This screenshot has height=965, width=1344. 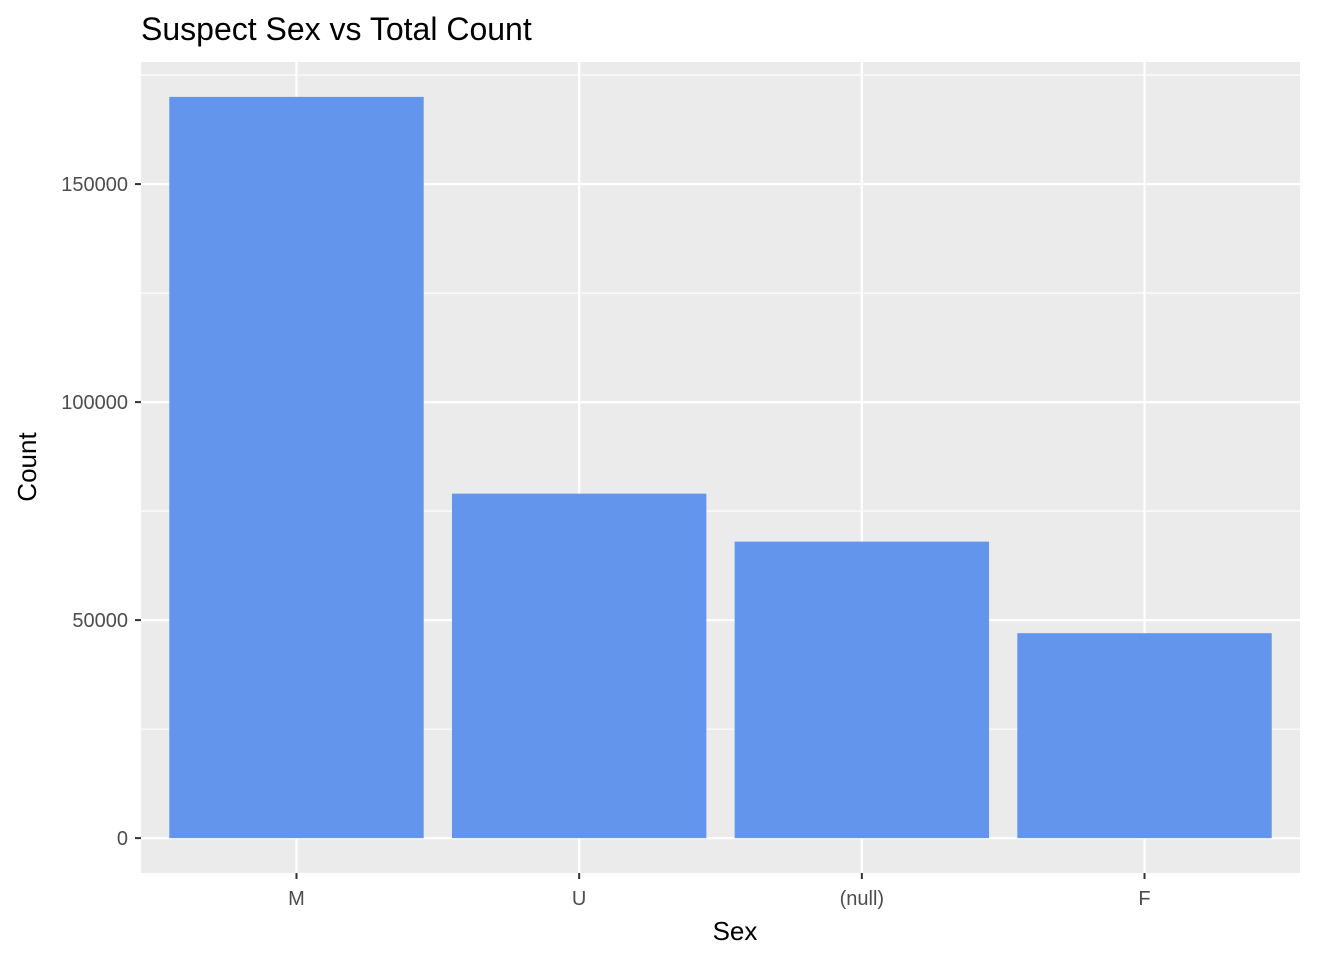 What do you see at coordinates (94, 185) in the screenshot?
I see `y-tick-label: 150000` at bounding box center [94, 185].